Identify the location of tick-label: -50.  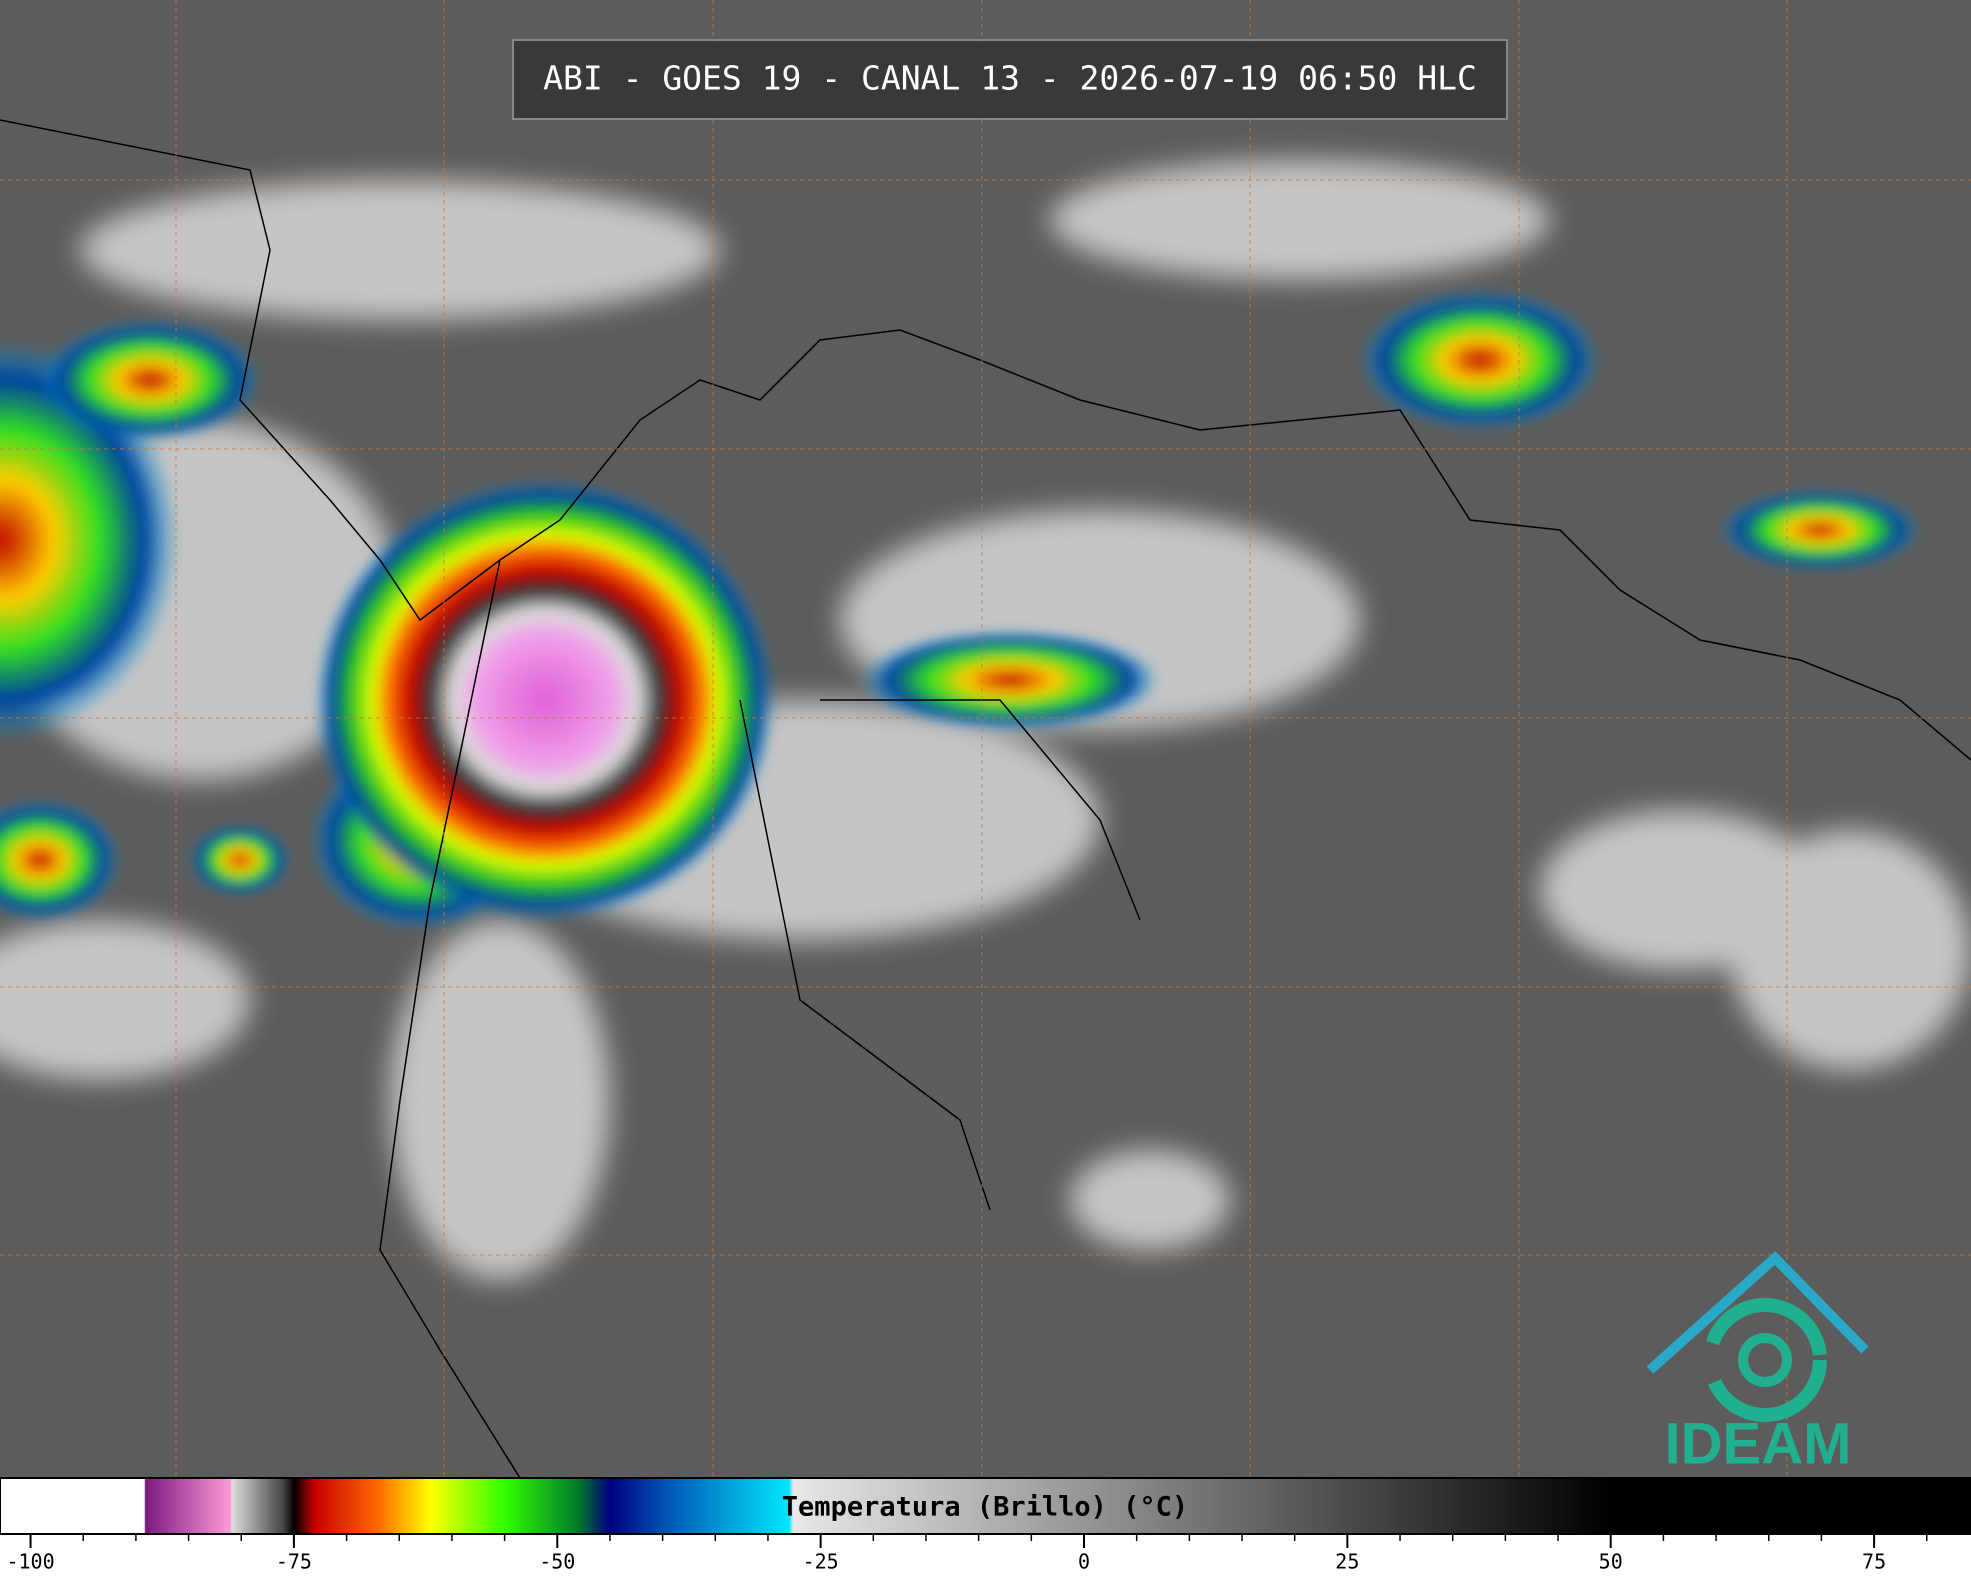
(557, 1562).